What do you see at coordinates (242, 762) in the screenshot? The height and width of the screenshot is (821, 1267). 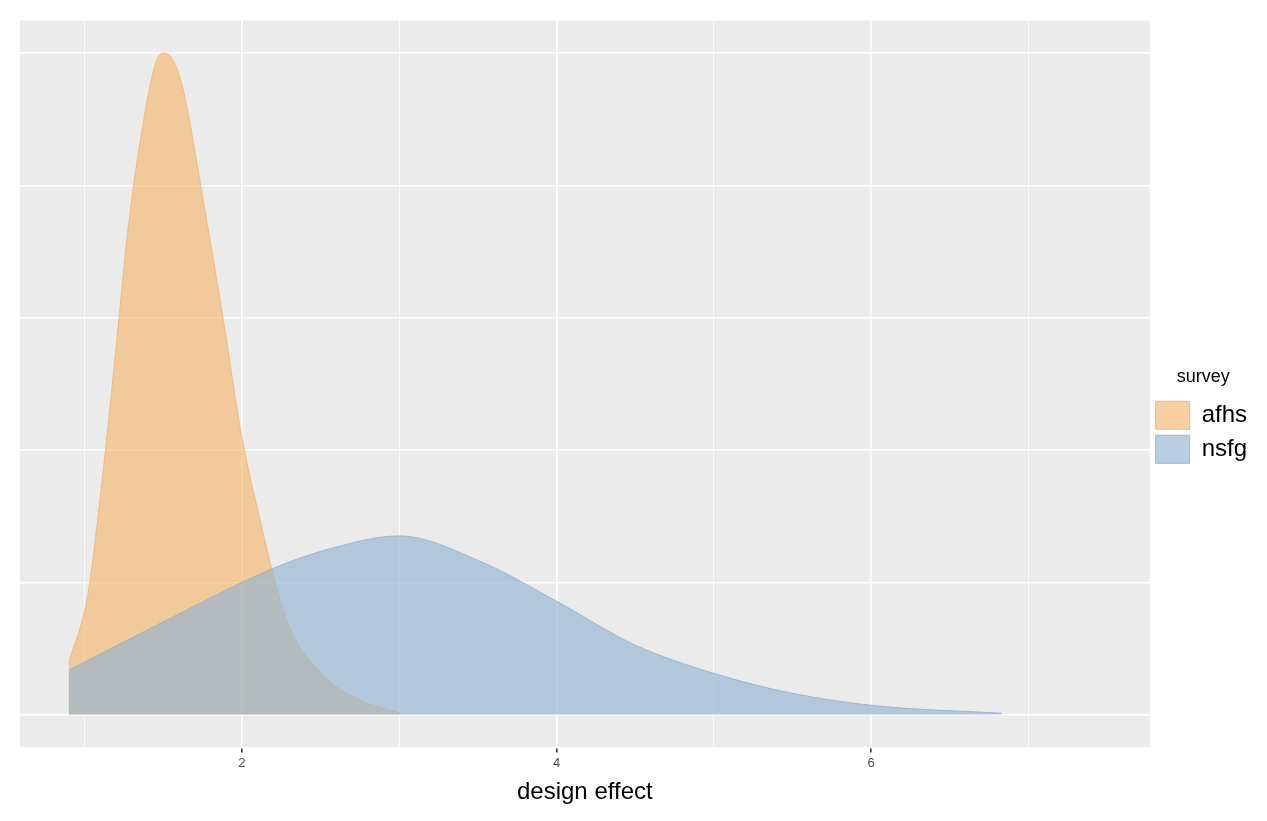 I see `x-tick-label: 2` at bounding box center [242, 762].